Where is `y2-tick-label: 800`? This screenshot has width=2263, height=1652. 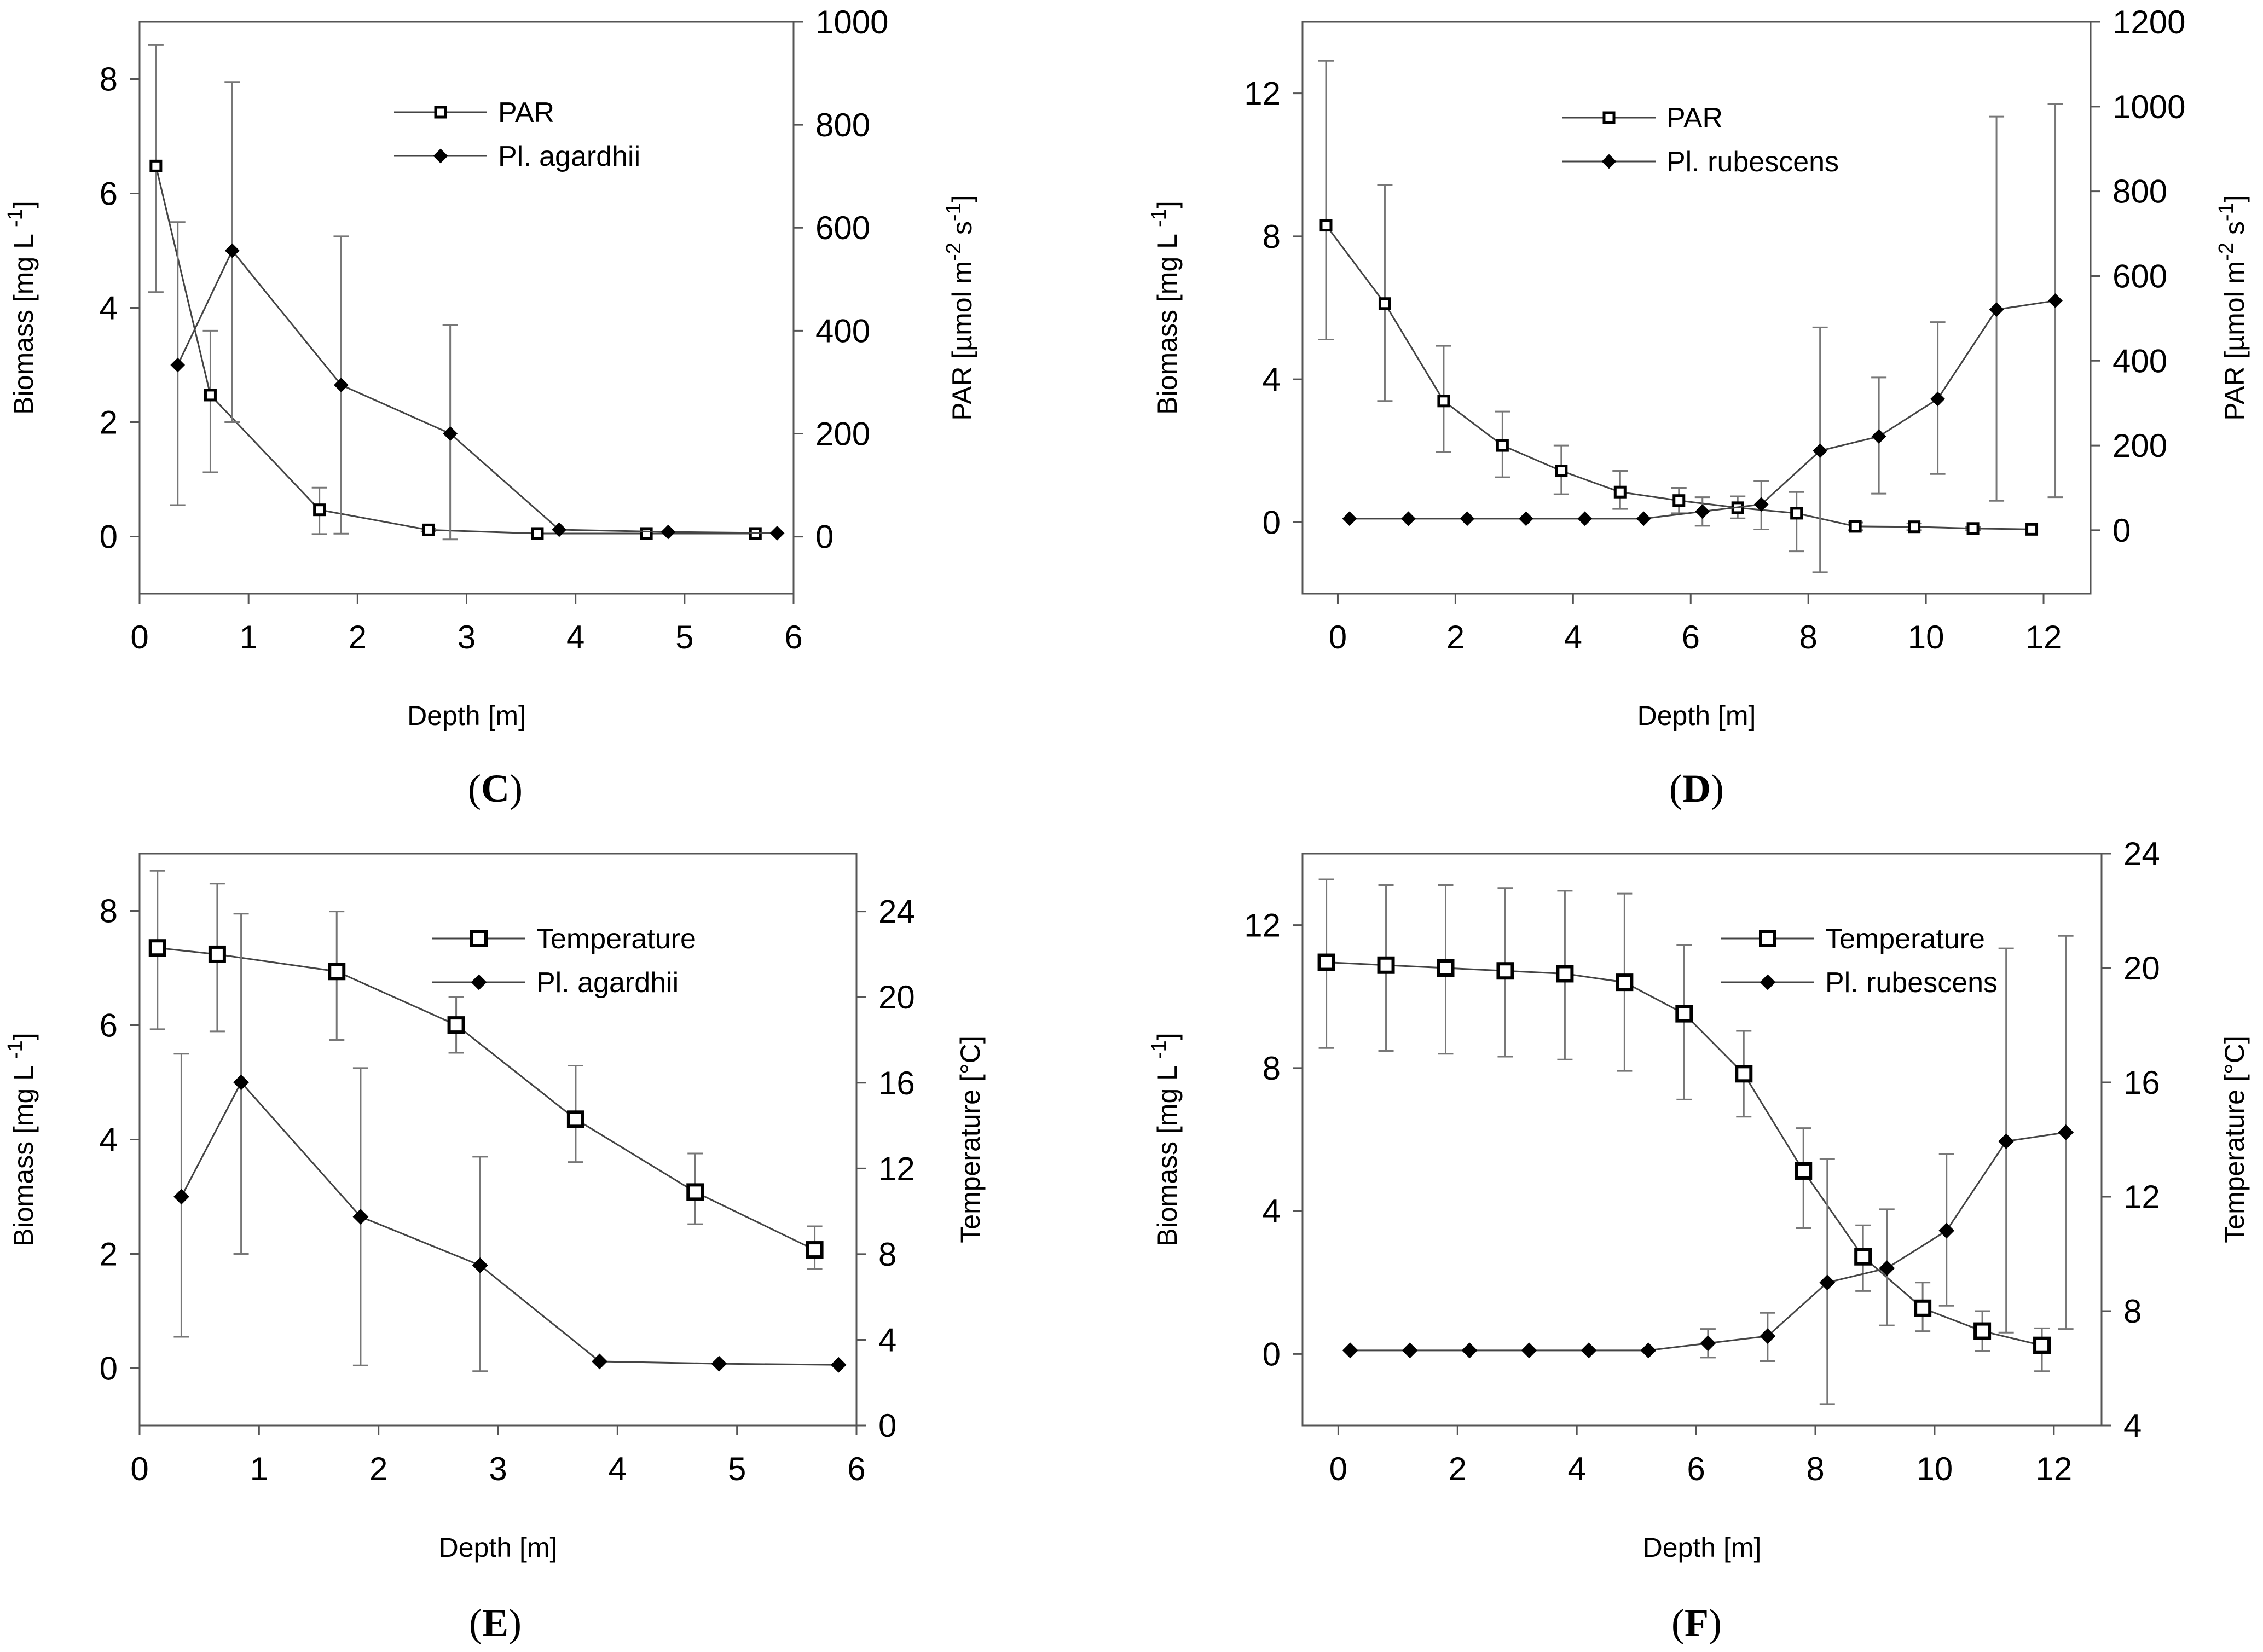 y2-tick-label: 800 is located at coordinates (843, 125).